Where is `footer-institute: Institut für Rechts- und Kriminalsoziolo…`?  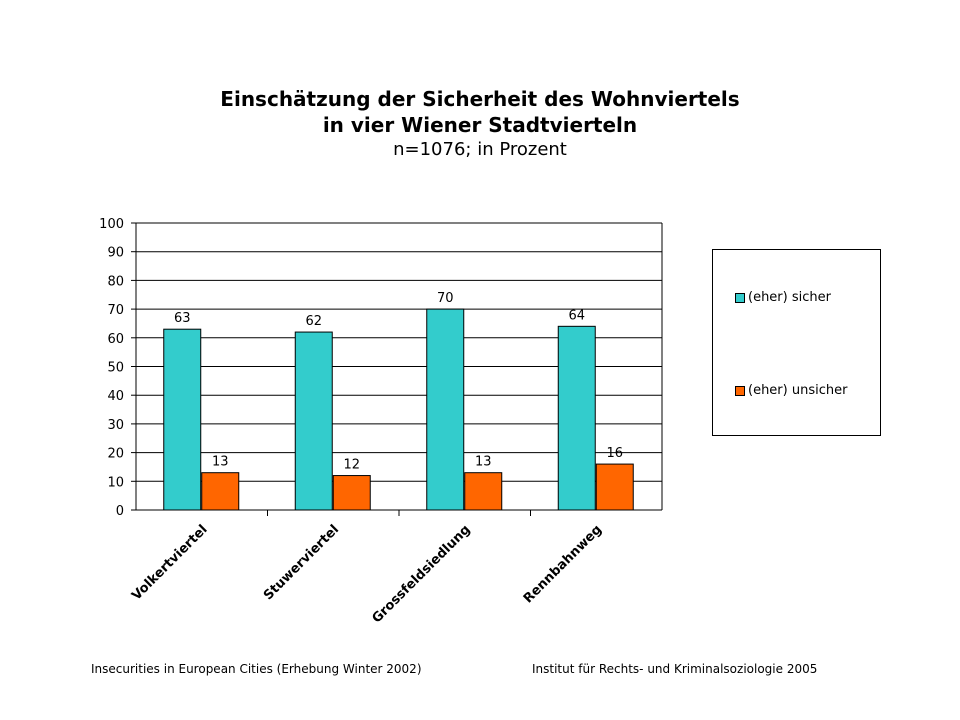 footer-institute: Institut für Rechts- und Kriminalsoziolo… is located at coordinates (675, 669).